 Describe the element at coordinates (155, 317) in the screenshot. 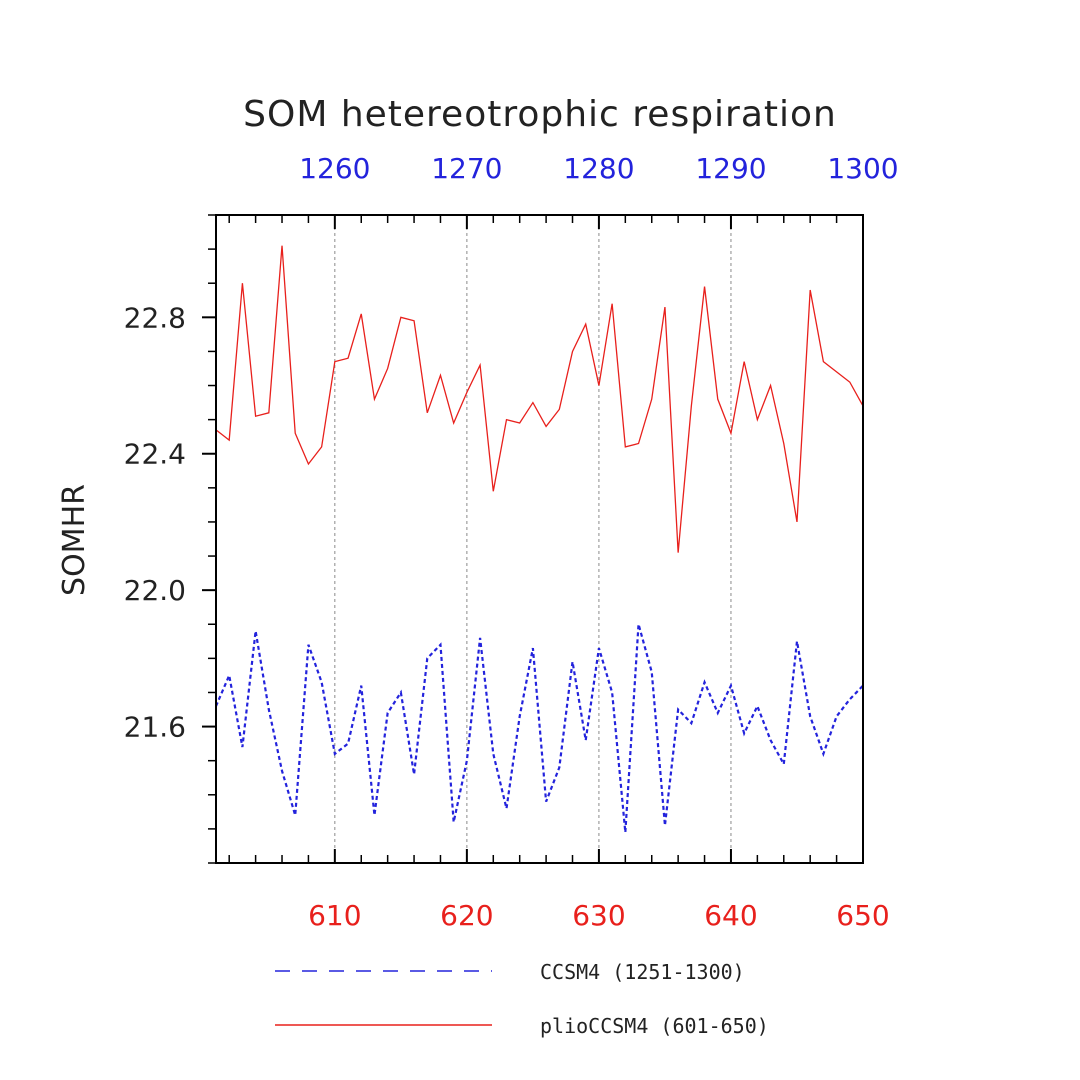

I see `y-tick-label: 22.8` at that location.